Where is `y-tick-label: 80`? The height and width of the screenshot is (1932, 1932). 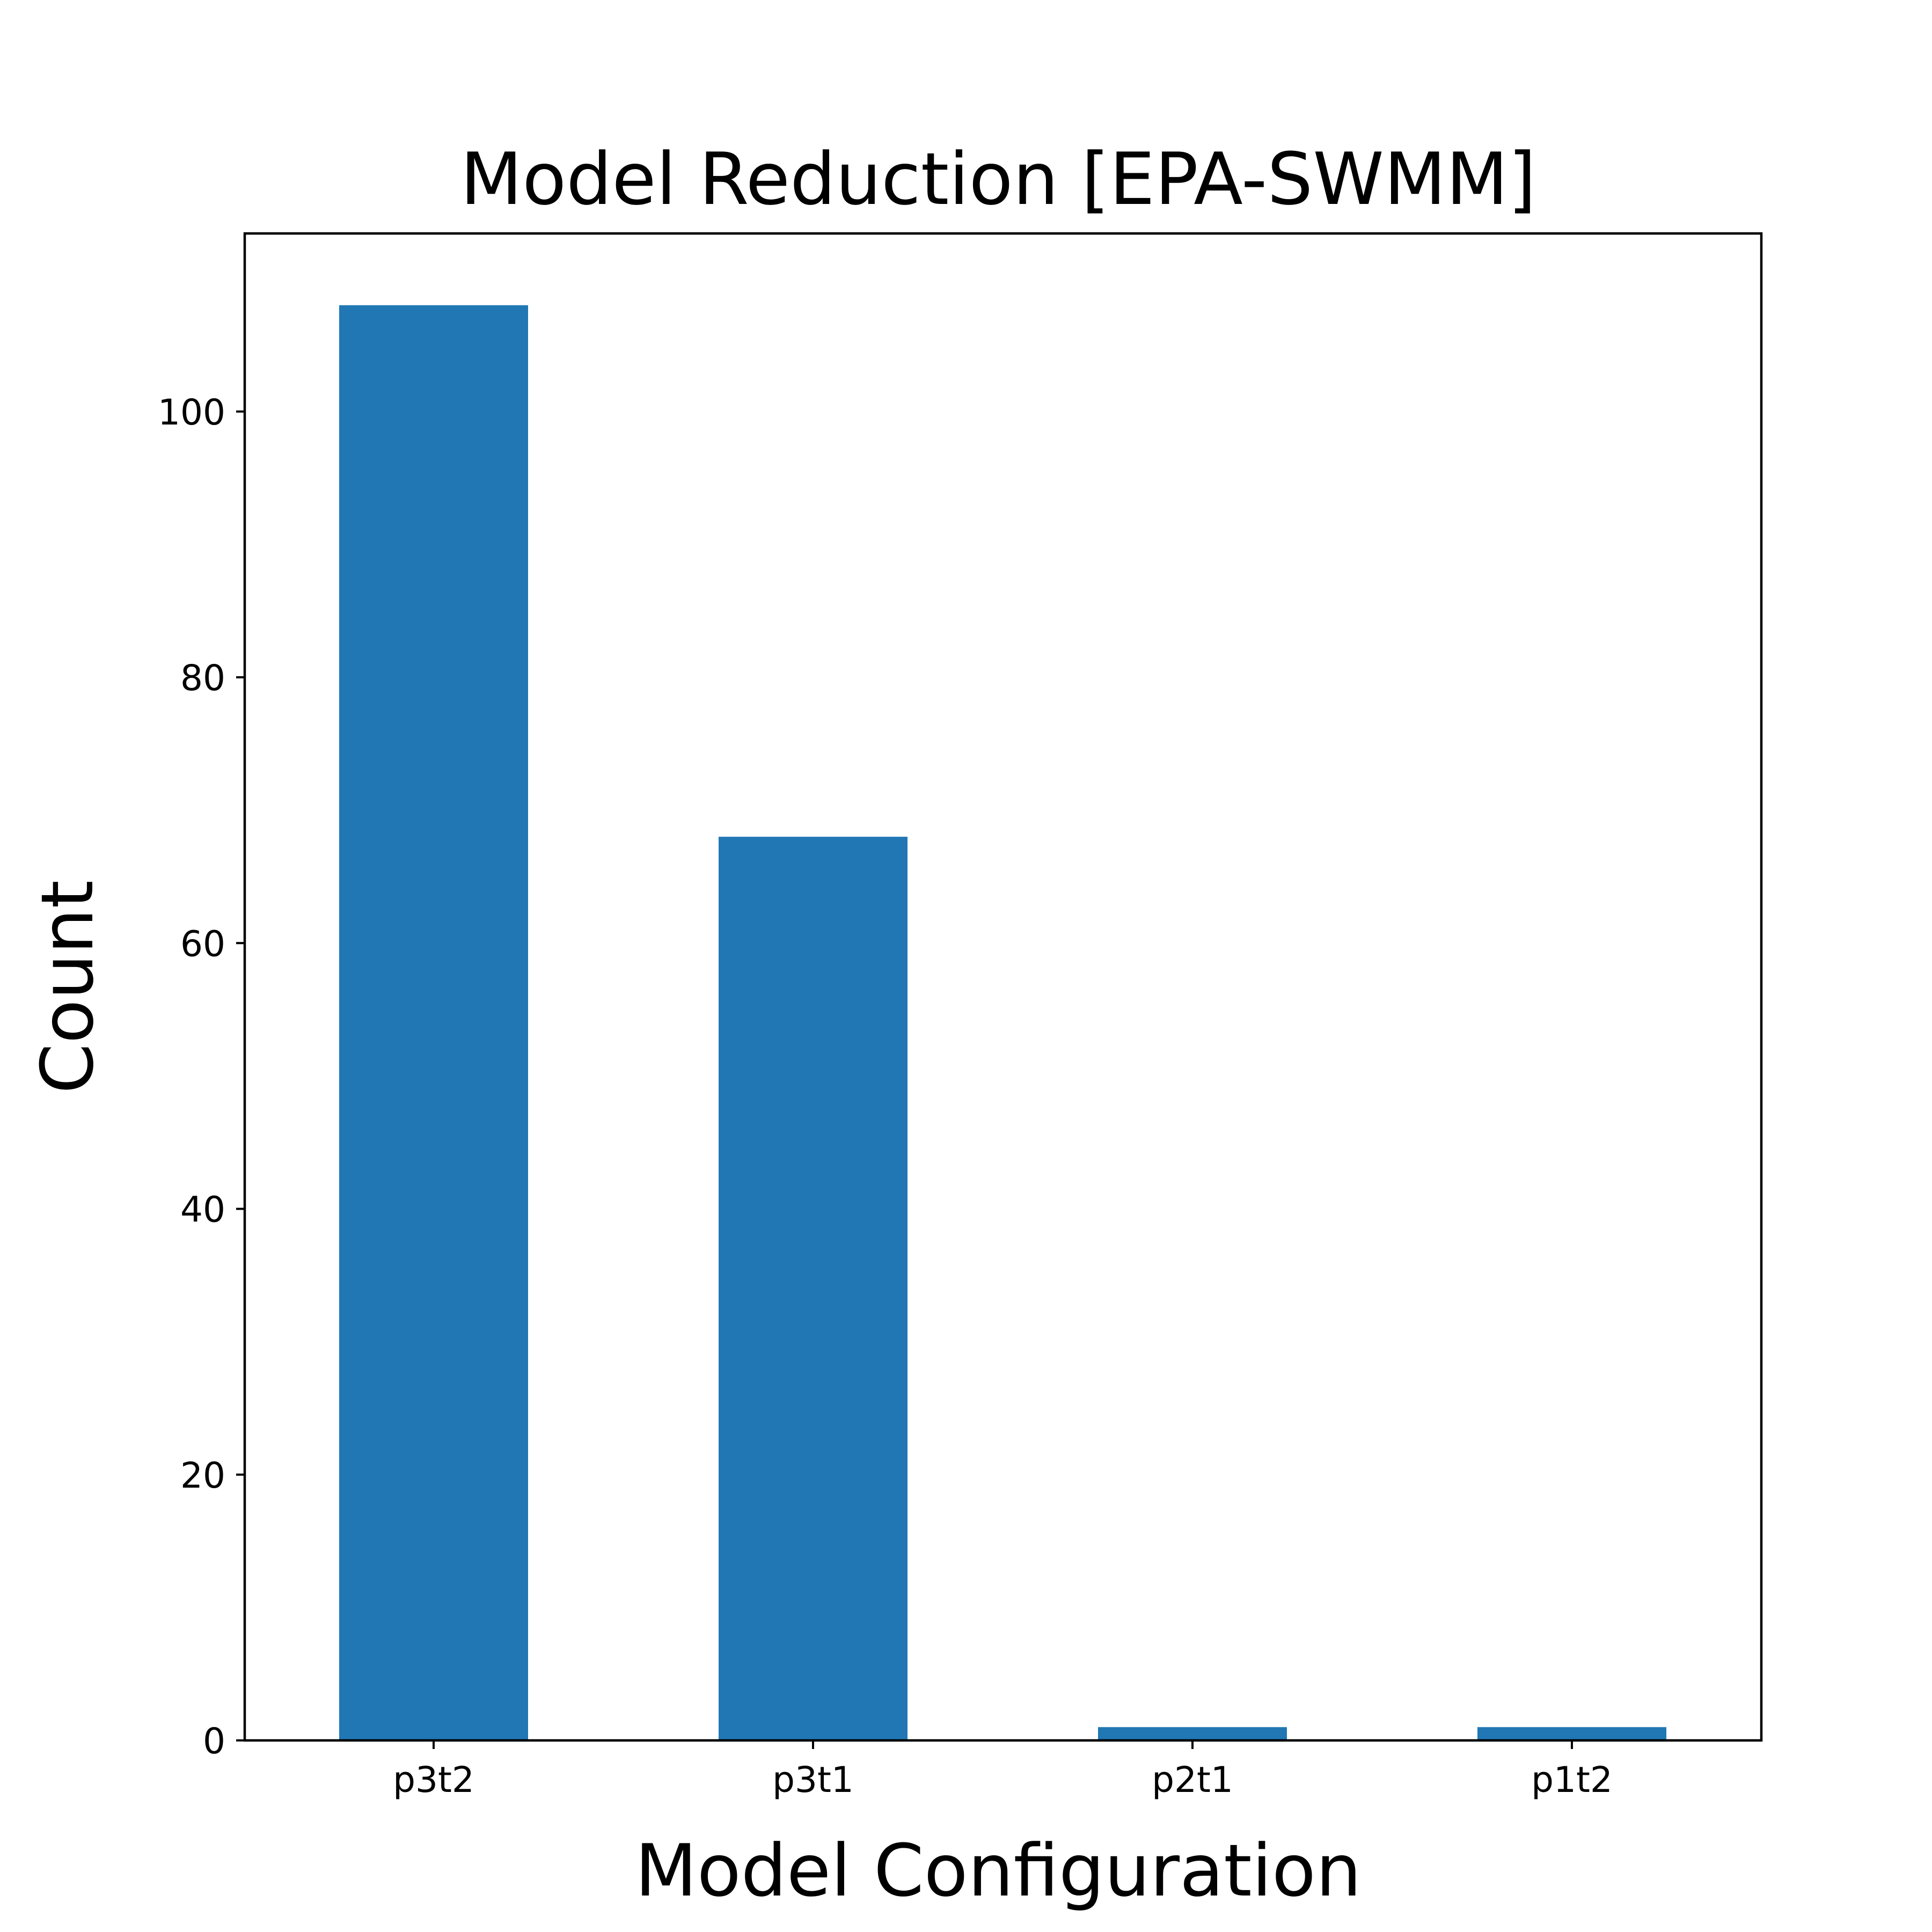 y-tick-label: 80 is located at coordinates (202, 678).